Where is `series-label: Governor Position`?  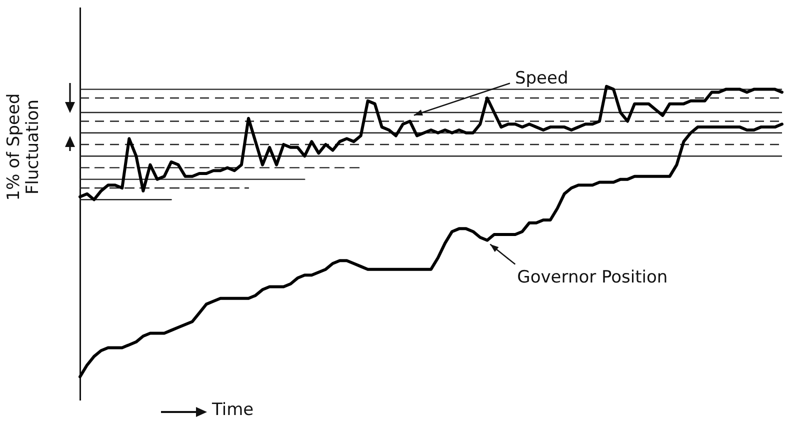
series-label: Governor Position is located at coordinates (592, 278).